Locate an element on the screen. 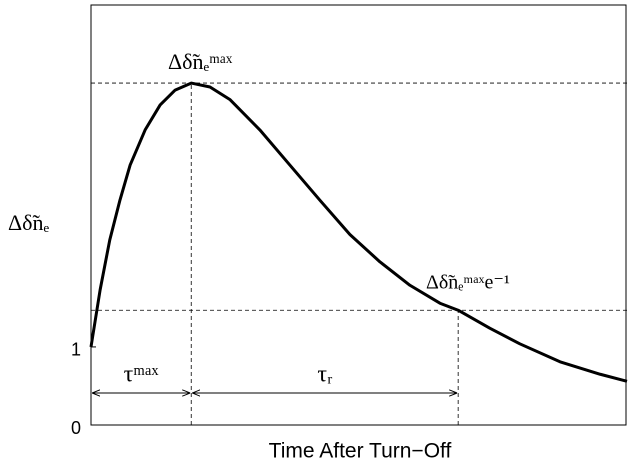 The height and width of the screenshot is (470, 628). y-tick-label: 1 is located at coordinates (76, 350).